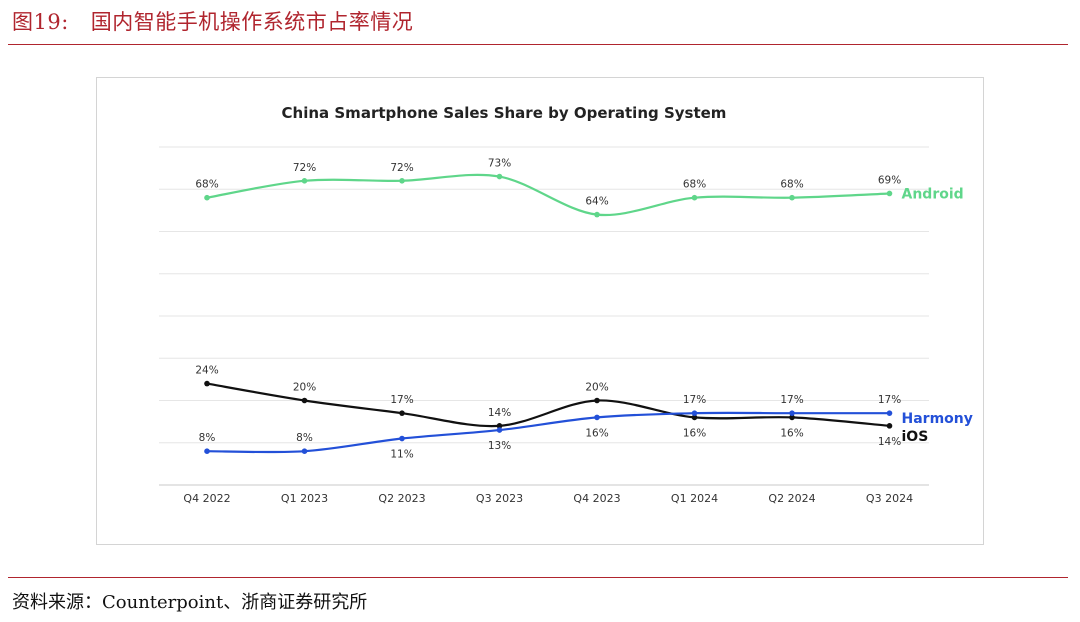 Image resolution: width=1080 pixels, height=622 pixels. I want to click on figure-title: 国内智能手机操作系统市占率情况, so click(252, 22).